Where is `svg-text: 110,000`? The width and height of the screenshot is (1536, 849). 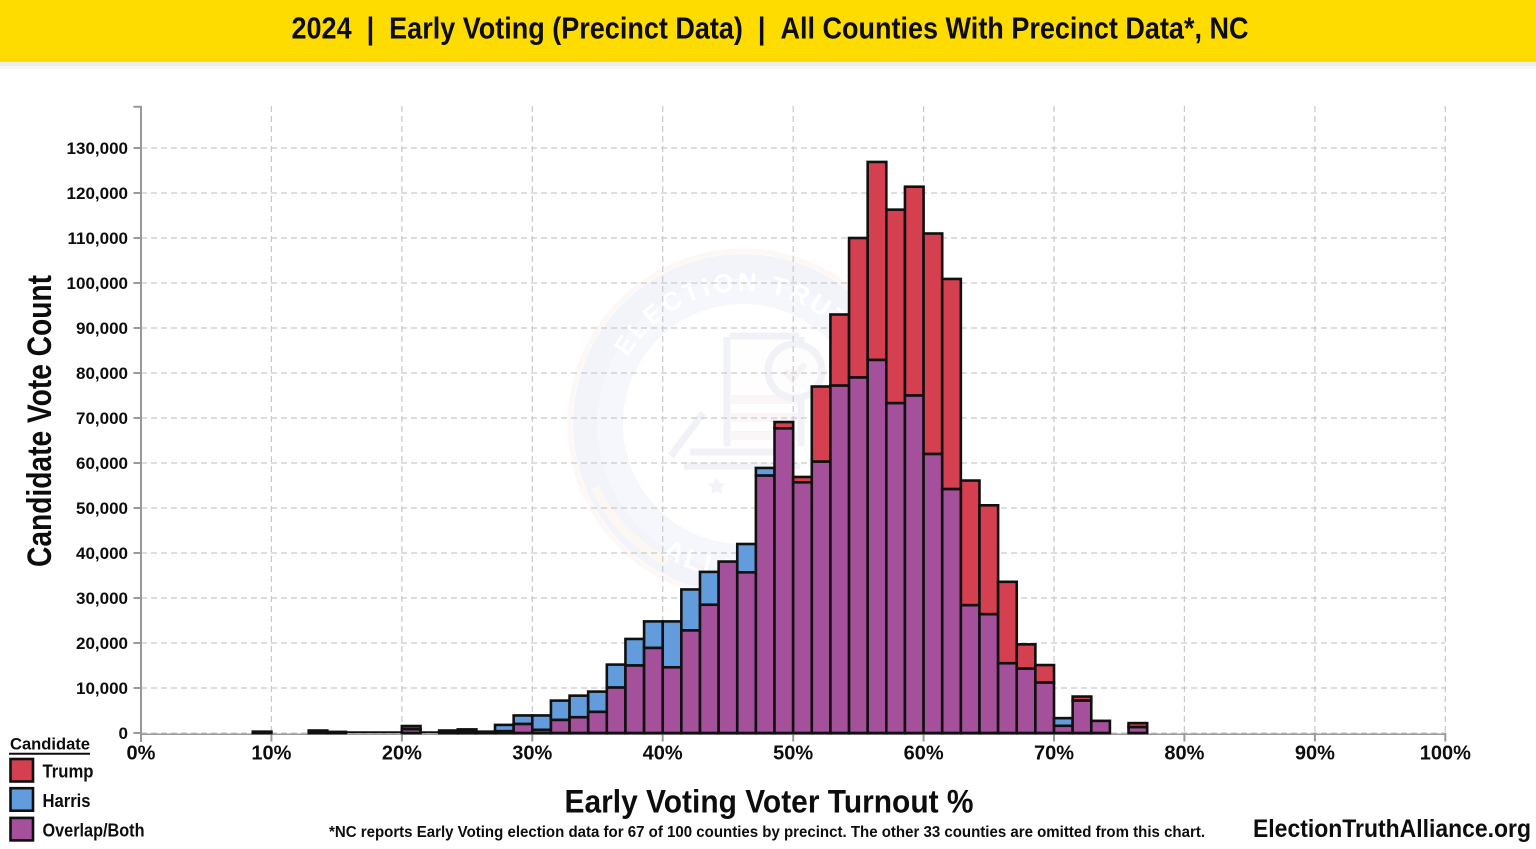 svg-text: 110,000 is located at coordinates (97, 238).